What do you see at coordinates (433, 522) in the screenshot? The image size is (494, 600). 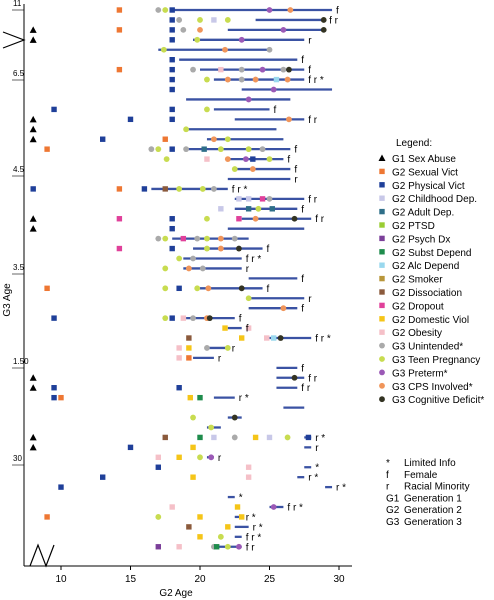 I see `note-text: Generation 3` at bounding box center [433, 522].